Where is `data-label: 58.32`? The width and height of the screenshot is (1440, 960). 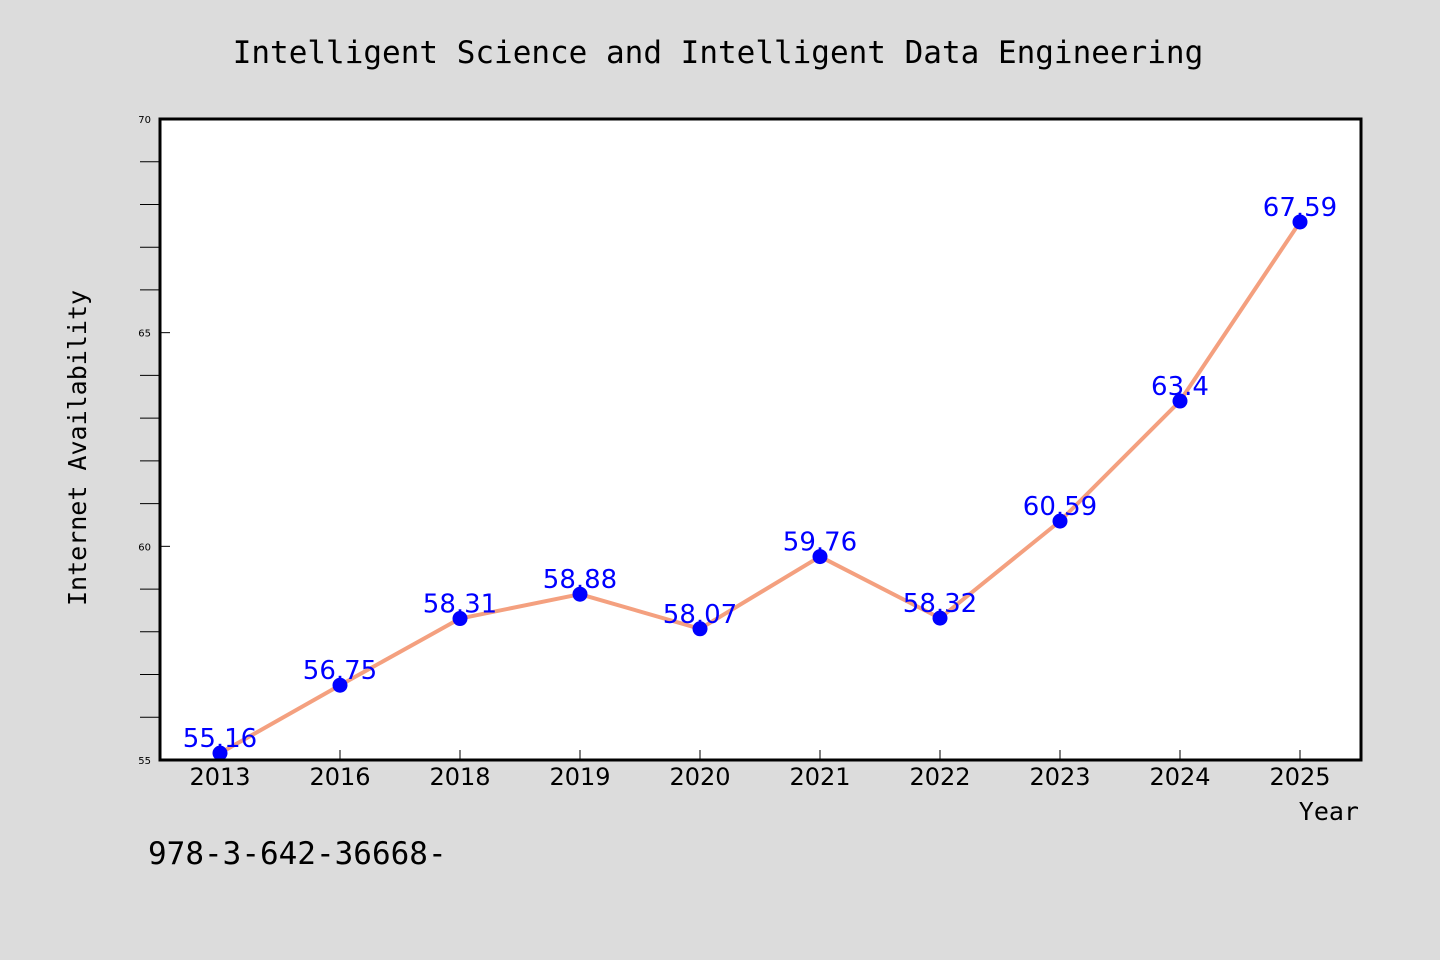
data-label: 58.32 is located at coordinates (940, 604).